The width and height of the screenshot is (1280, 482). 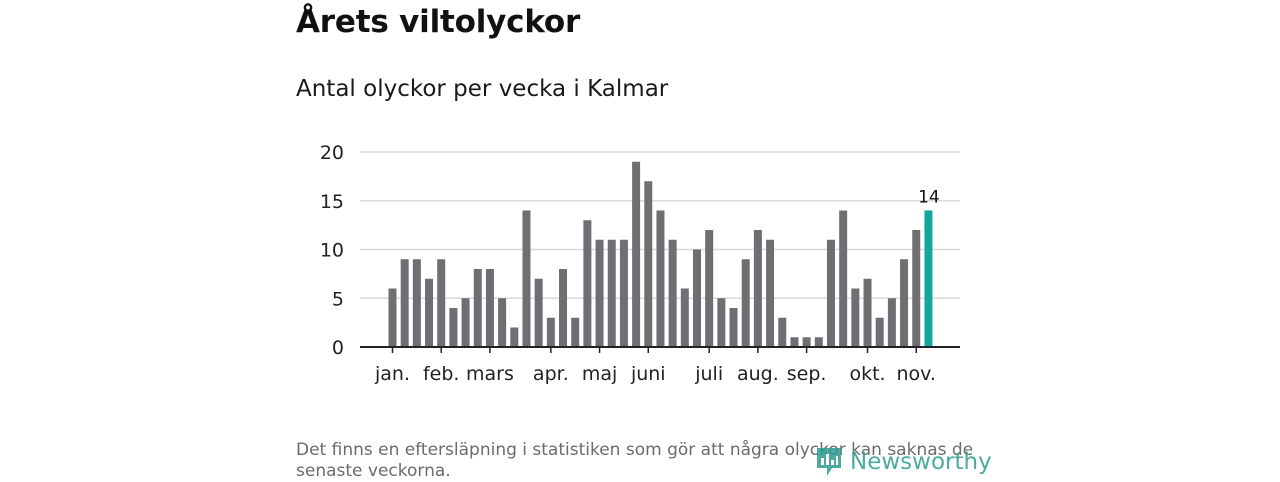 I want to click on x-tick-label: maj, so click(x=599, y=374).